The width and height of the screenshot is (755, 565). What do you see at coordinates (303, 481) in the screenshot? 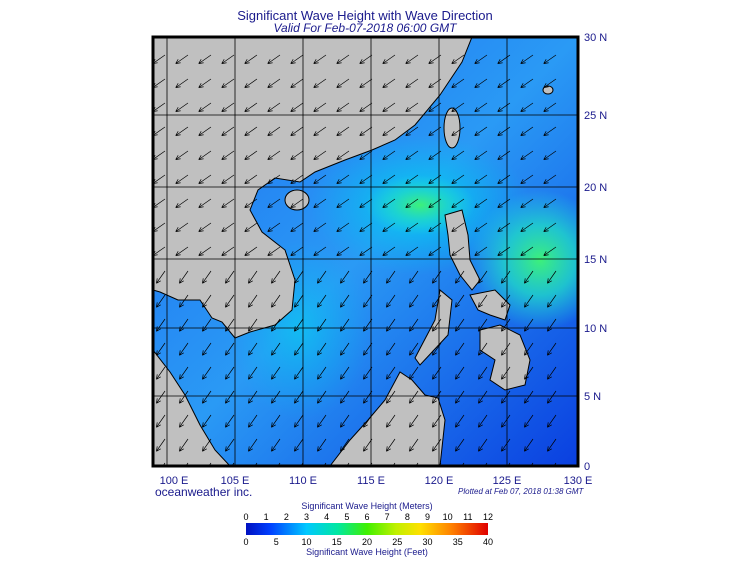
I see `longitude-label: 110 E` at bounding box center [303, 481].